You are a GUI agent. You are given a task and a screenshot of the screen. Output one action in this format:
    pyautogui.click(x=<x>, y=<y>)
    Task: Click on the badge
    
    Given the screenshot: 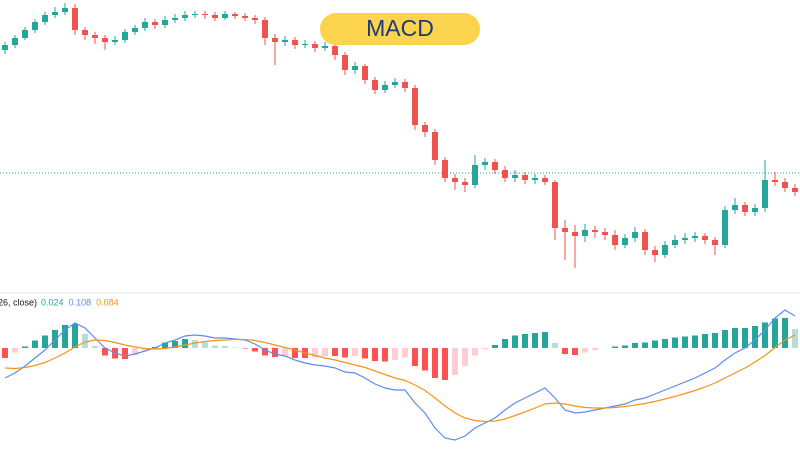 What is the action you would take?
    pyautogui.click(x=400, y=29)
    